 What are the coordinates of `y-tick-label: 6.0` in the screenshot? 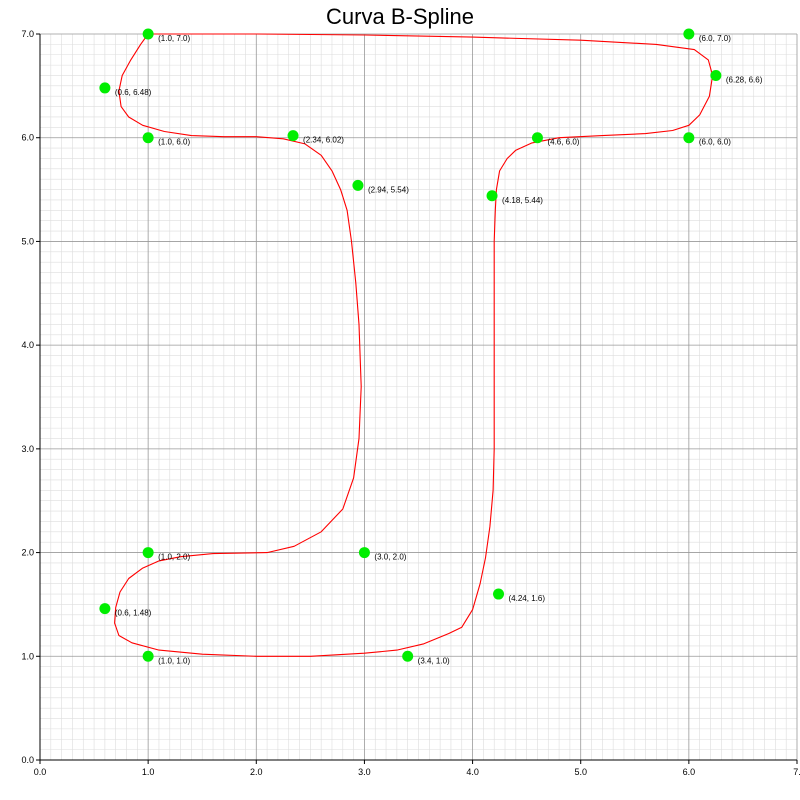 It's located at (27, 138).